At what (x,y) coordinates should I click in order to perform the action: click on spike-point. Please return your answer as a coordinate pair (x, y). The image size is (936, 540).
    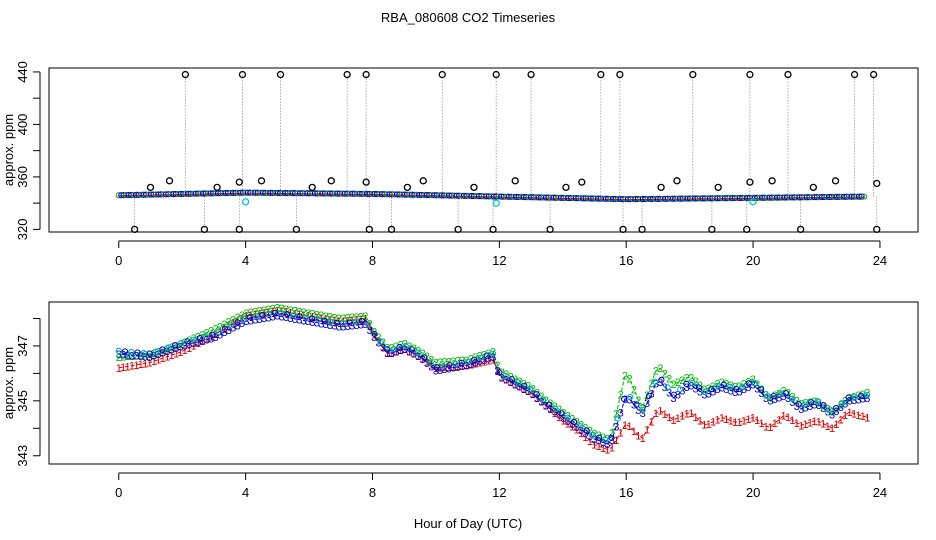
    Looking at the image, I should click on (854, 74).